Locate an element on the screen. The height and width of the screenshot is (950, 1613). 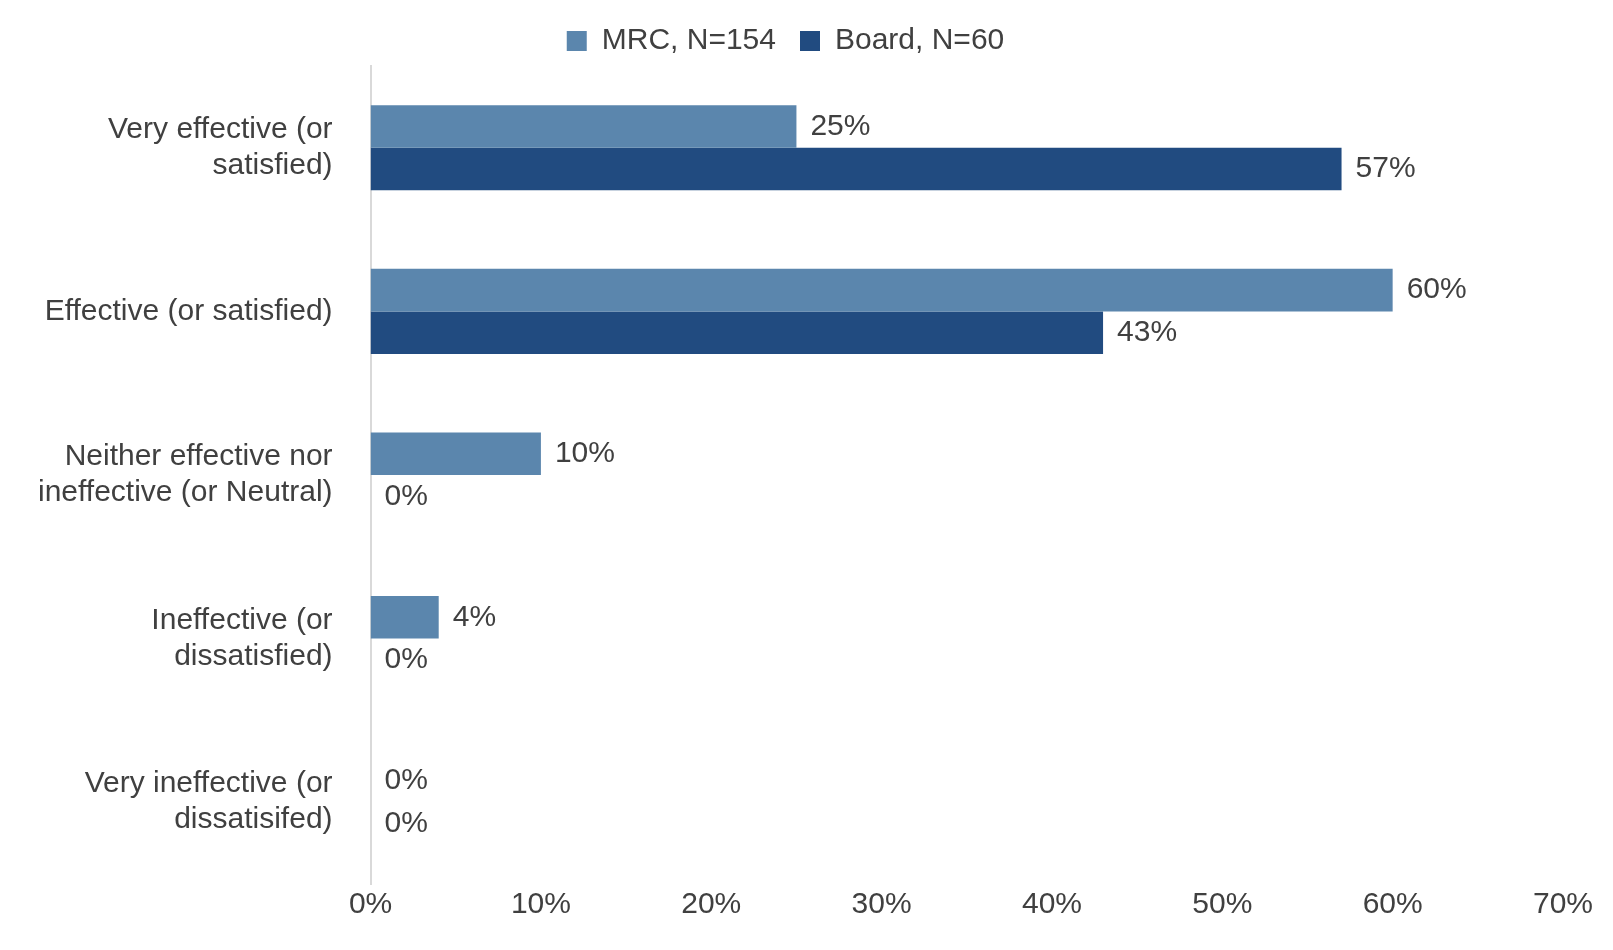
x-tick-label: 70% is located at coordinates (1563, 903).